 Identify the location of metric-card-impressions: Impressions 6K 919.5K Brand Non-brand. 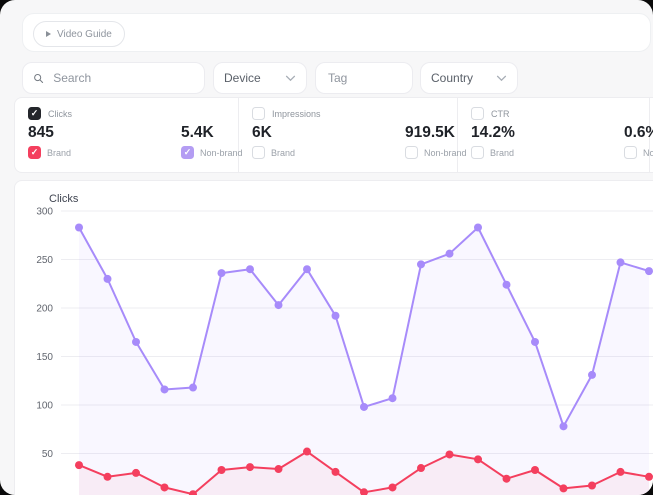
(353, 135).